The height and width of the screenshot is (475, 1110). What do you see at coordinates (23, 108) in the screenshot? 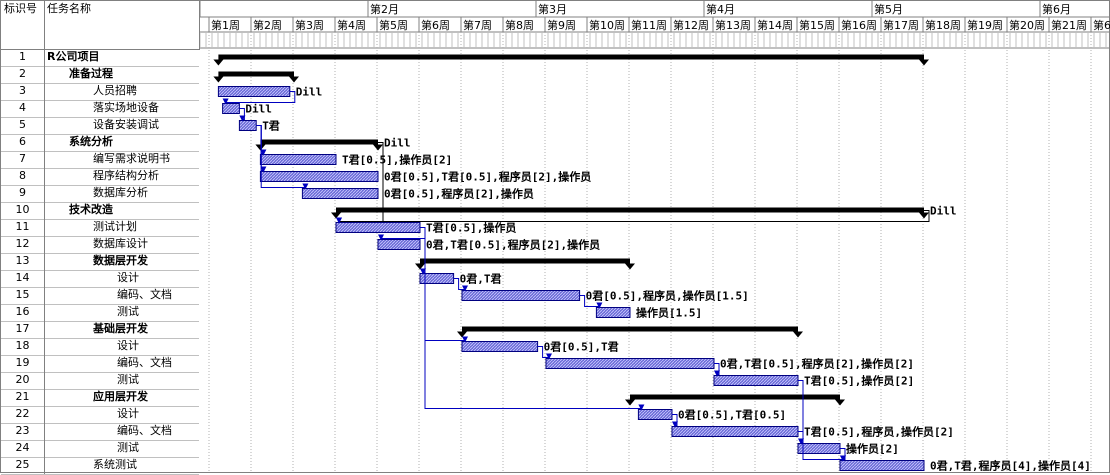
I see `task-id: 4` at bounding box center [23, 108].